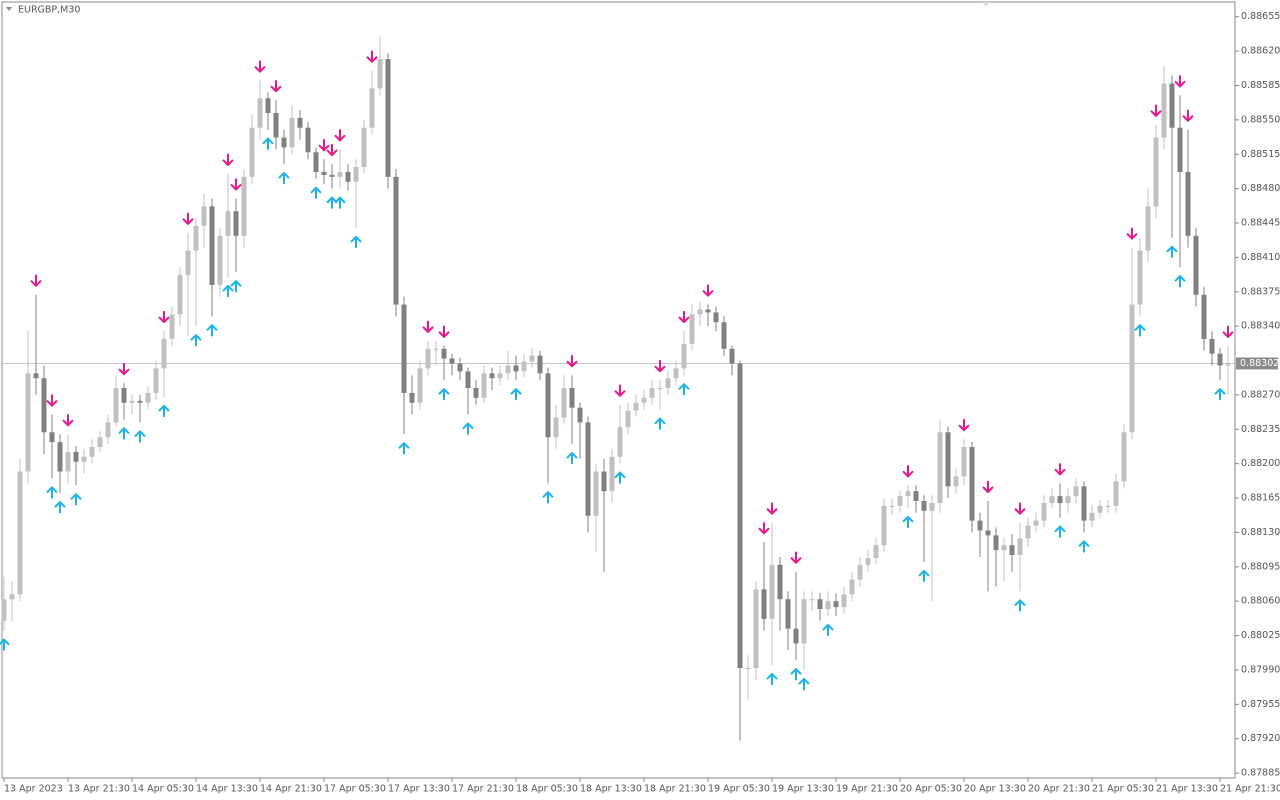 Image resolution: width=1280 pixels, height=800 pixels. Describe the element at coordinates (1260, 773) in the screenshot. I see `y-tick-label: 0.87885` at that location.